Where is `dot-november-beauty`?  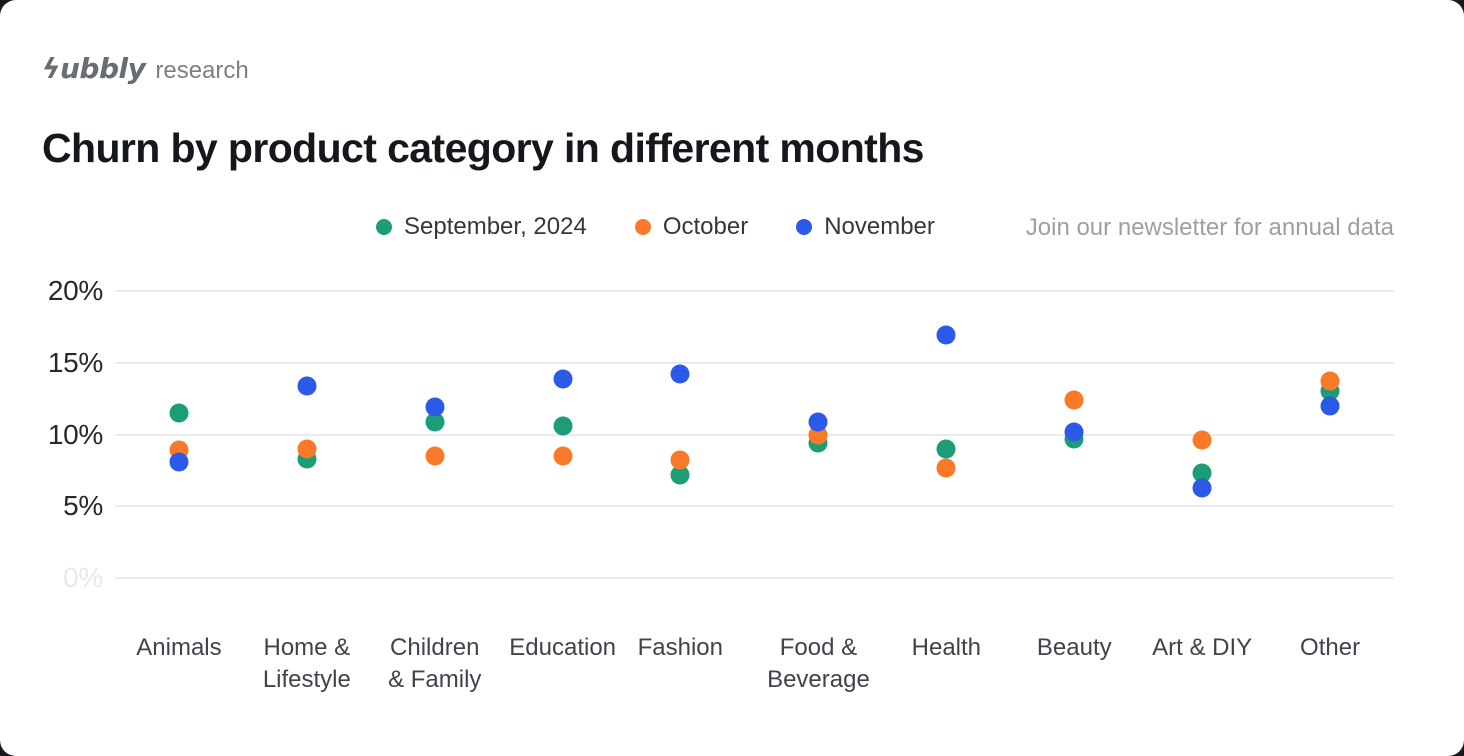
dot-november-beauty is located at coordinates (1074, 432).